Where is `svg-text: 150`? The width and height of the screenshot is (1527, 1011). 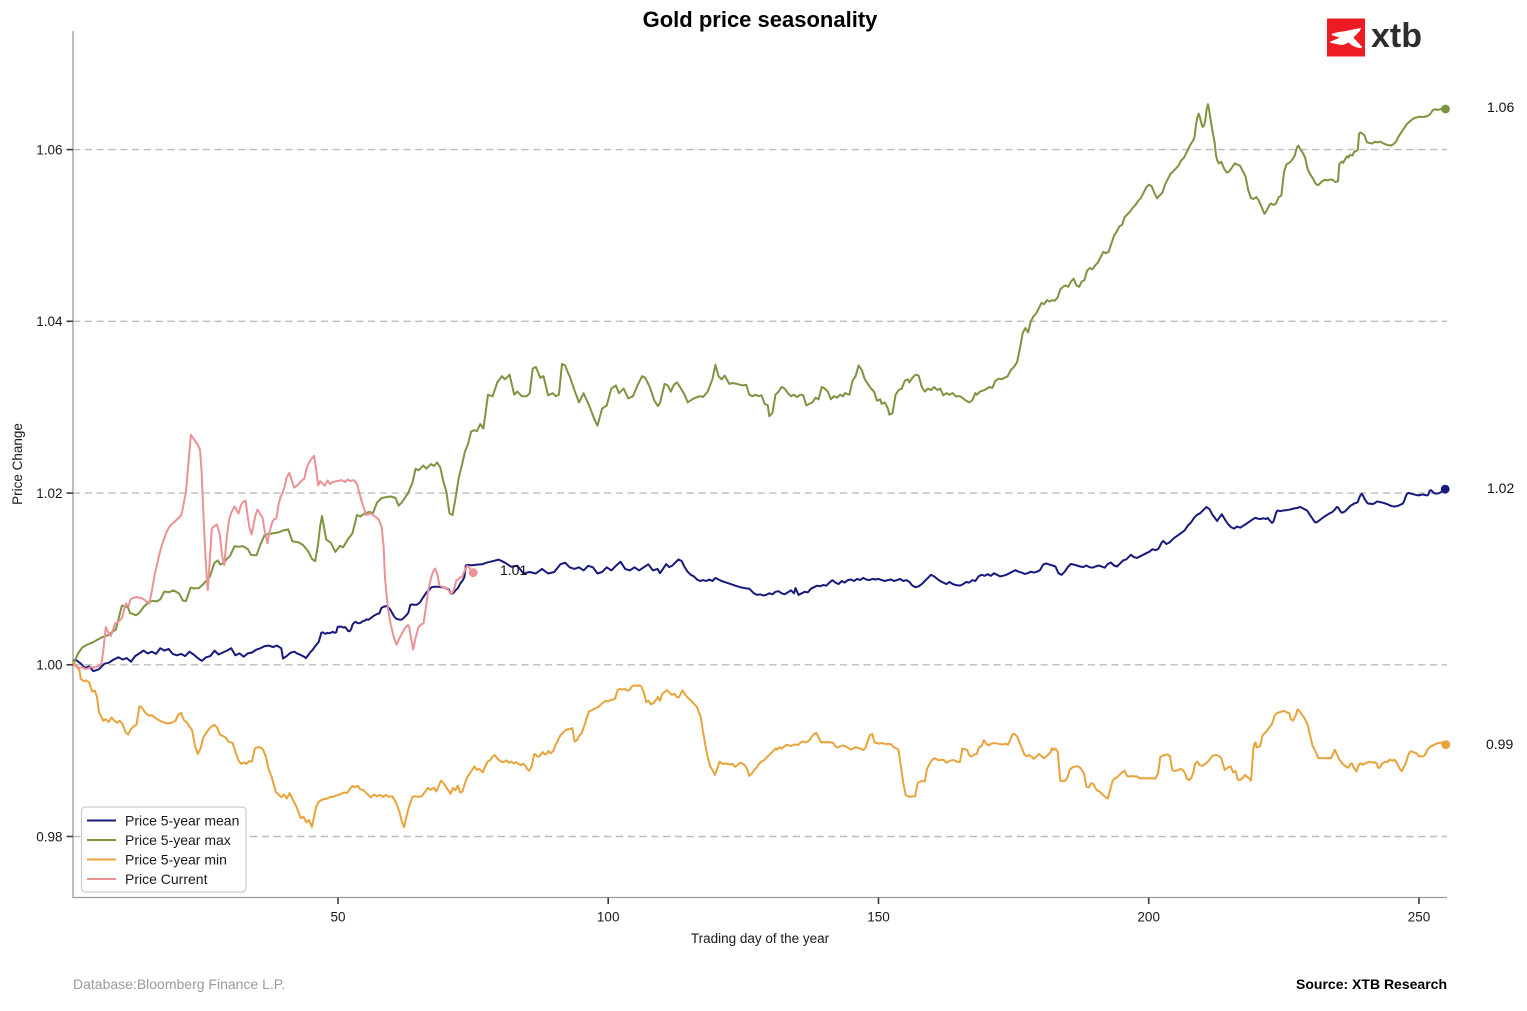
svg-text: 150 is located at coordinates (878, 917).